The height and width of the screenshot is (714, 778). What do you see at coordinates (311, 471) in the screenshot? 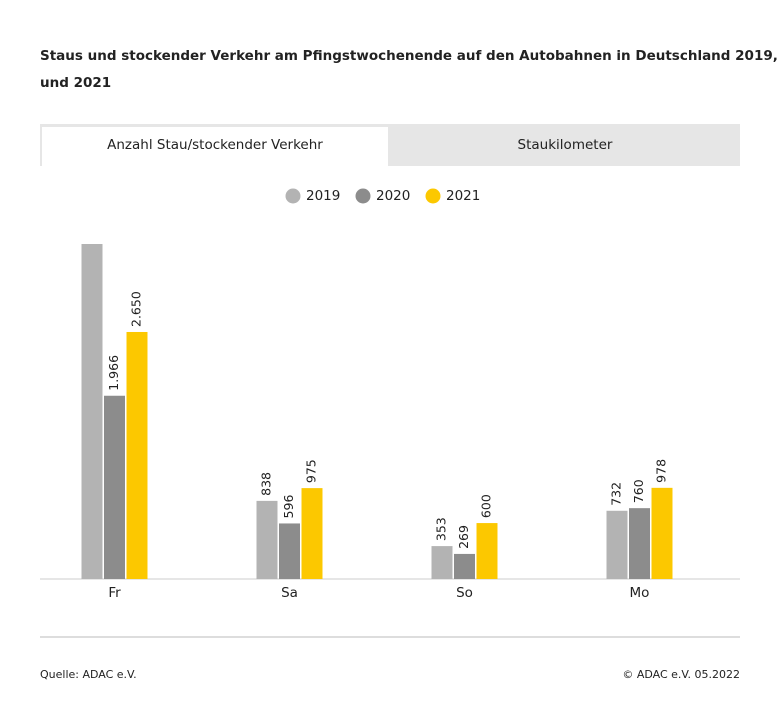
I see `value-label: 975` at bounding box center [311, 471].